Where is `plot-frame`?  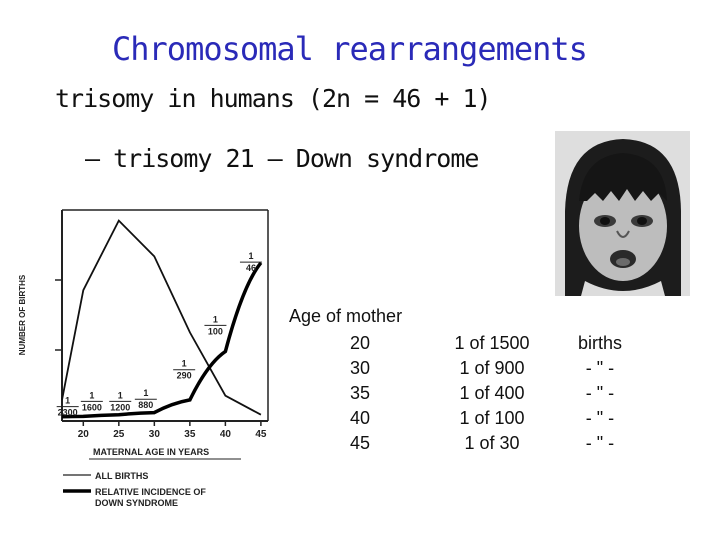 plot-frame is located at coordinates (162, 315).